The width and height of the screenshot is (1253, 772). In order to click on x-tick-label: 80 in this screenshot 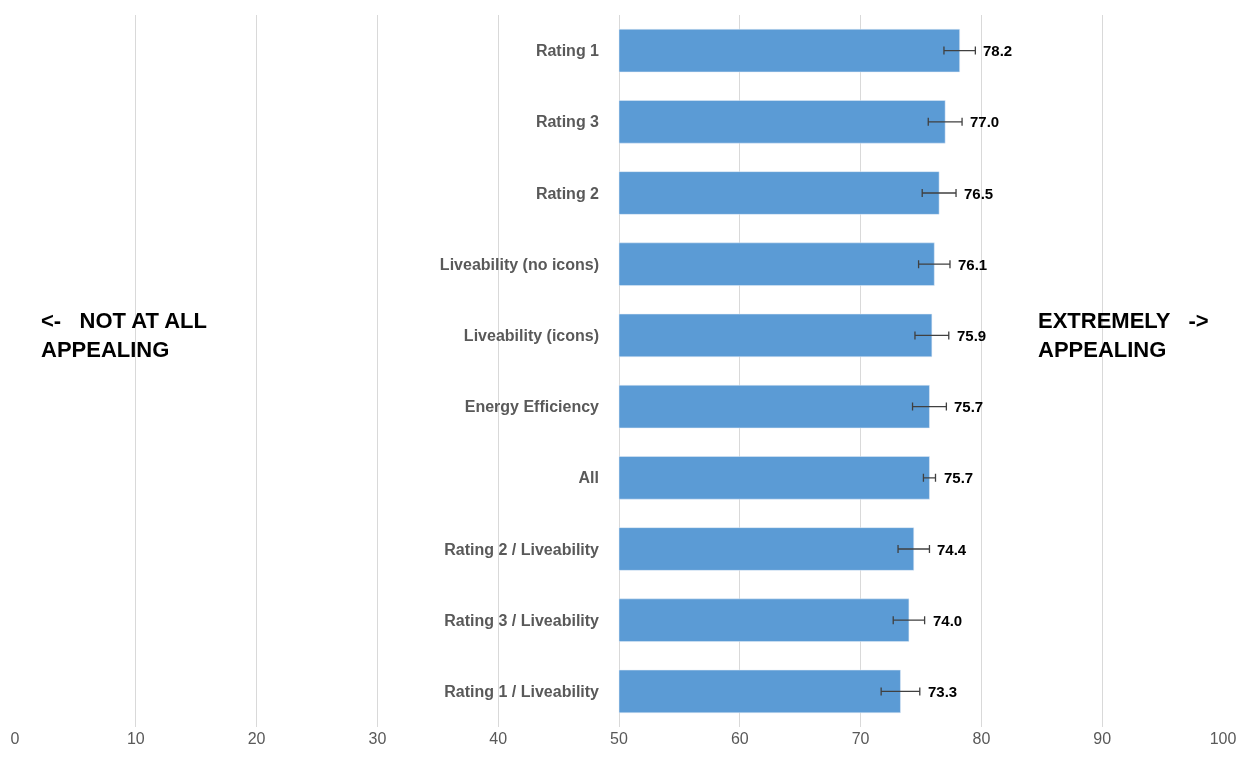, I will do `click(981, 738)`.